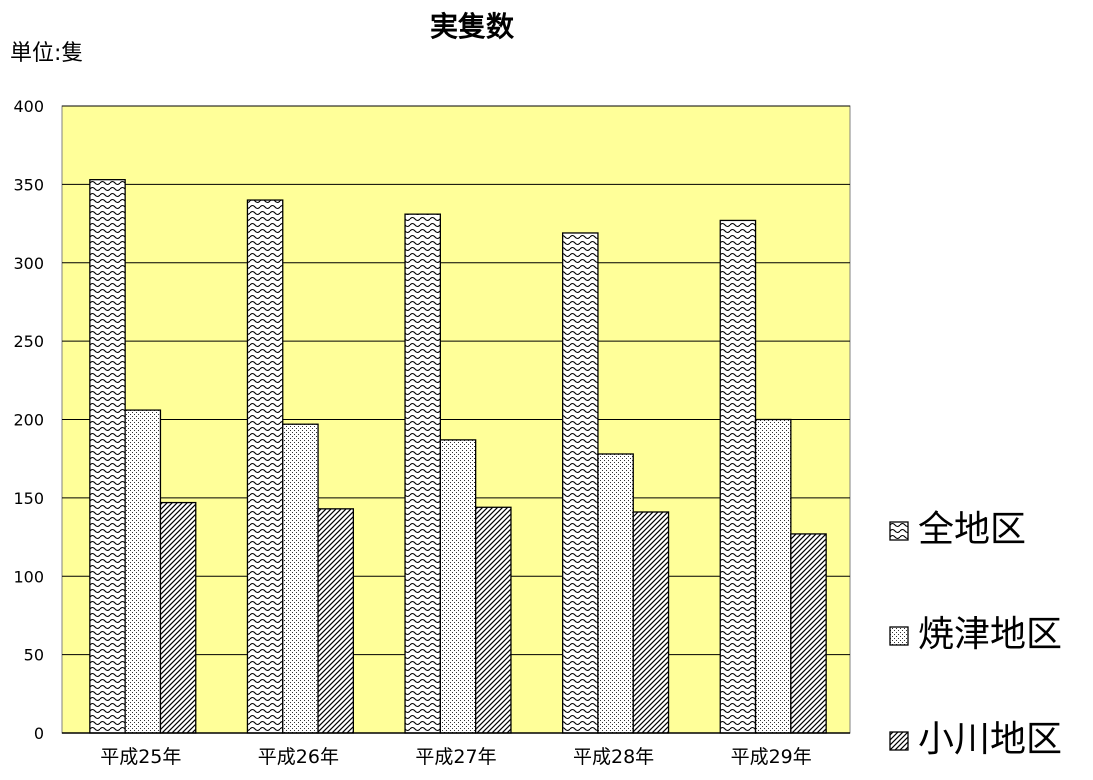 This screenshot has height=780, width=1093. Describe the element at coordinates (990, 739) in the screenshot. I see `legend-label: 小川地区` at that location.